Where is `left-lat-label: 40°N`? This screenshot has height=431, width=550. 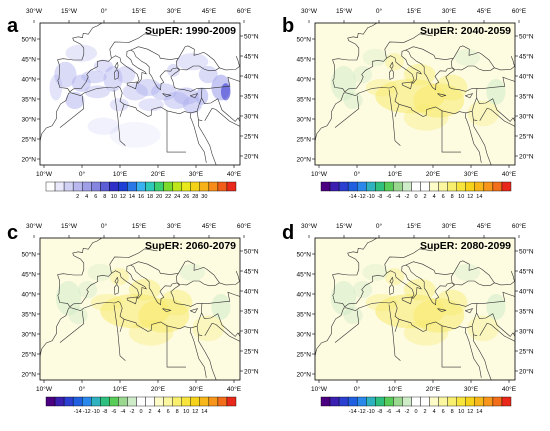
left-lat-label: 40°N is located at coordinates (28, 79).